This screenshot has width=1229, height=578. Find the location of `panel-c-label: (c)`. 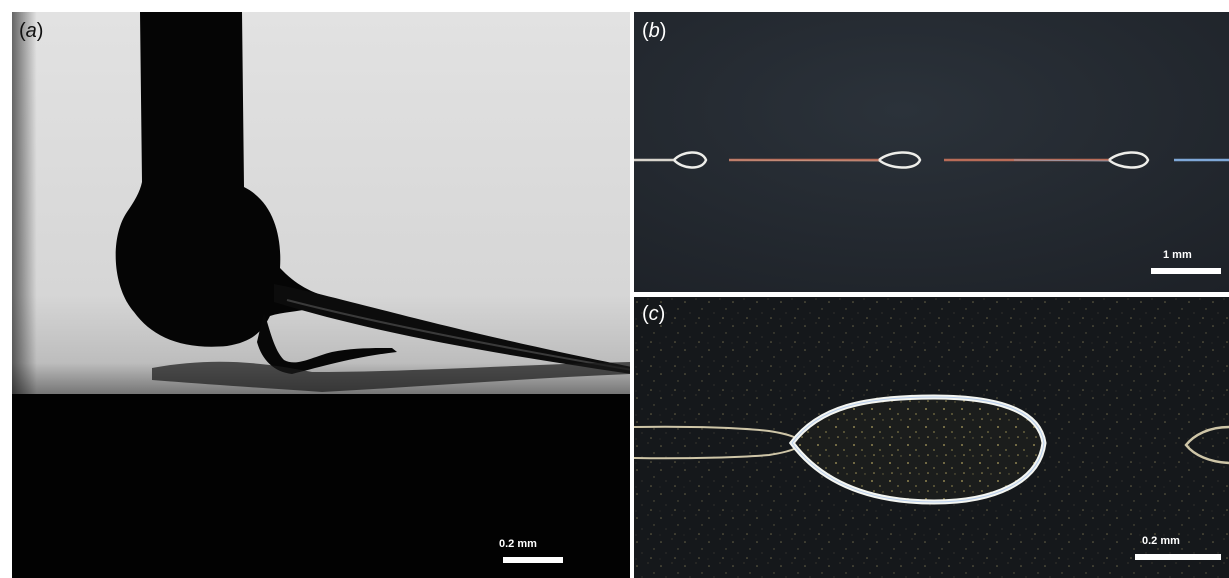

panel-c-label: (c) is located at coordinates (654, 314).